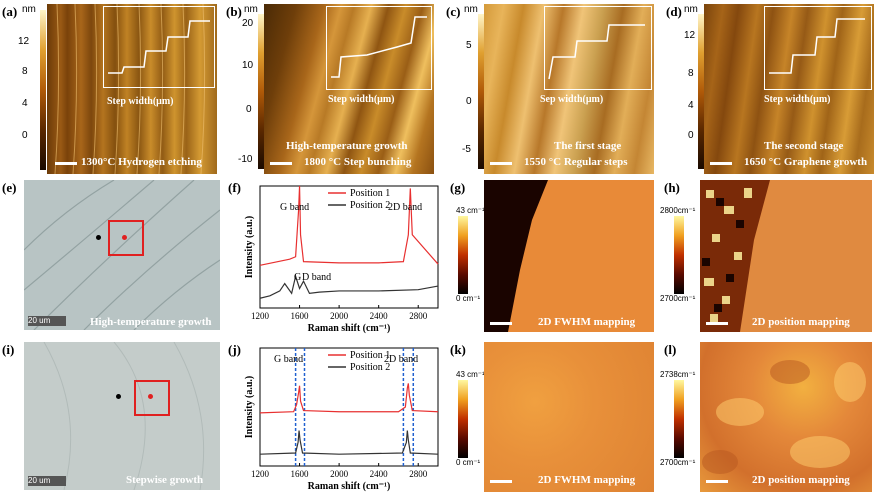  I want to click on mapping-image-g: 2D FWHM mapping, so click(569, 256).